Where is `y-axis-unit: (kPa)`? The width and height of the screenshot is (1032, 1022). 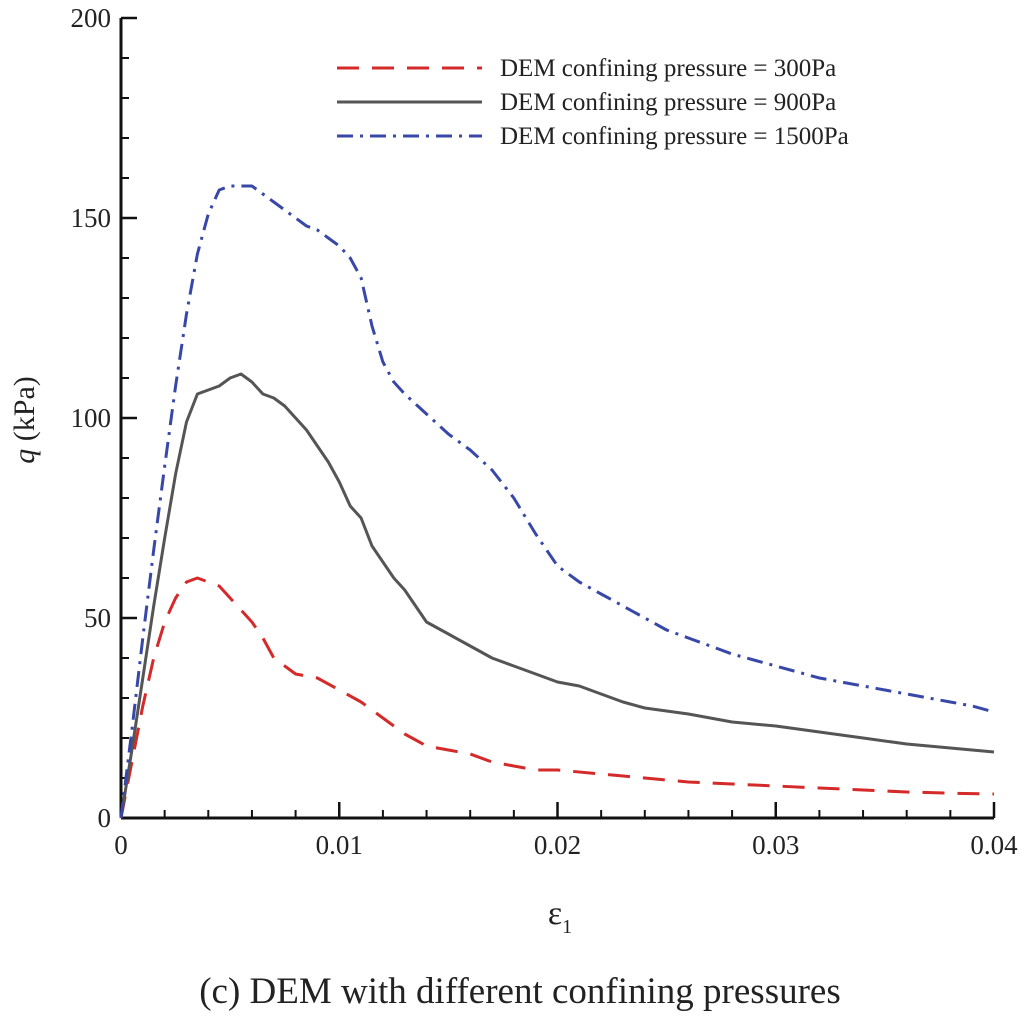
y-axis-unit: (kPa) is located at coordinates (24, 412).